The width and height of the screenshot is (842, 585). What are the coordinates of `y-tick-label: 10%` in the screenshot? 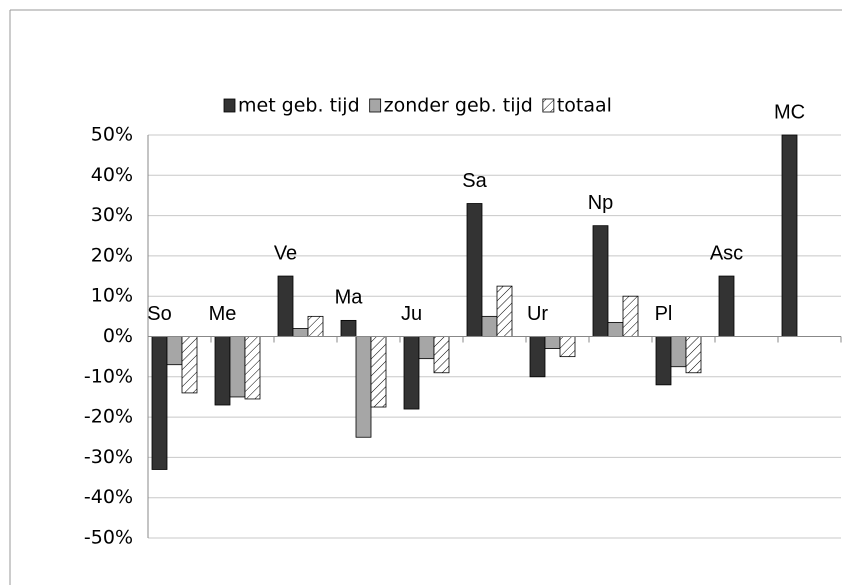 It's located at (112, 296).